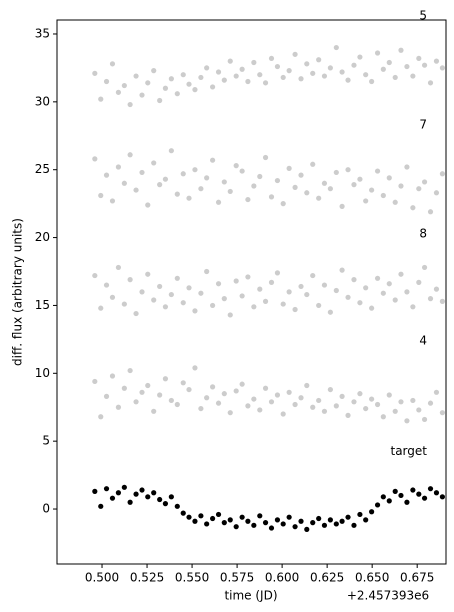 This screenshot has height=612, width=454. Describe the element at coordinates (46, 441) in the screenshot. I see `y-tick-label: 5` at that location.